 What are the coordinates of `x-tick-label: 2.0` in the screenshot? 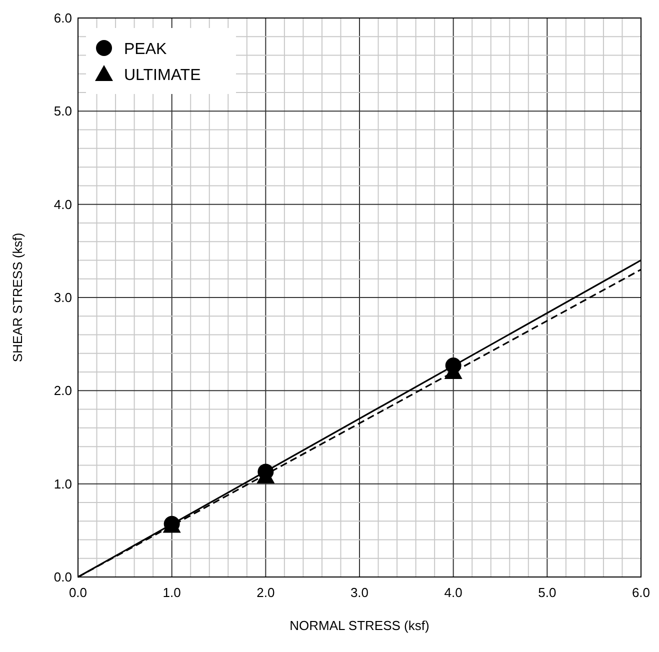 It's located at (265, 592).